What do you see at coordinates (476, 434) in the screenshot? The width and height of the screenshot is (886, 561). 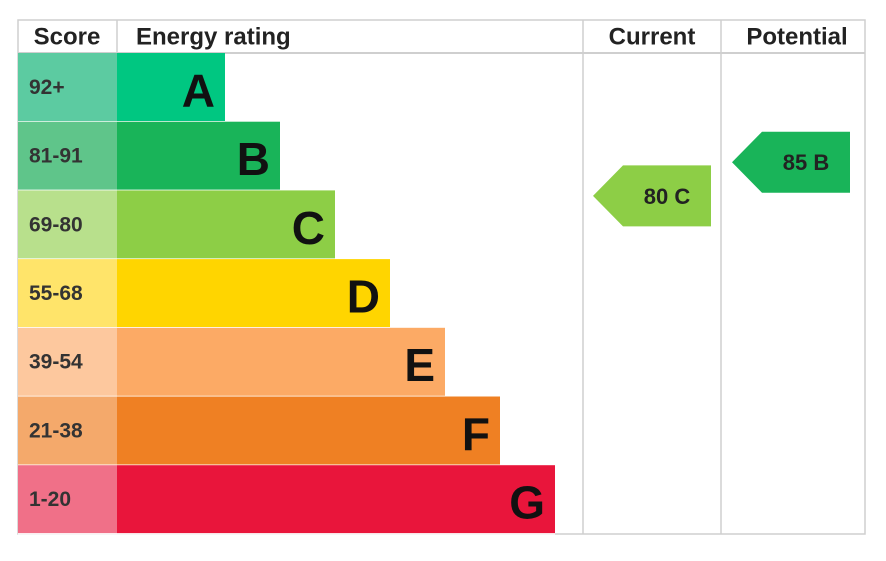 I see `band-letter: F` at bounding box center [476, 434].